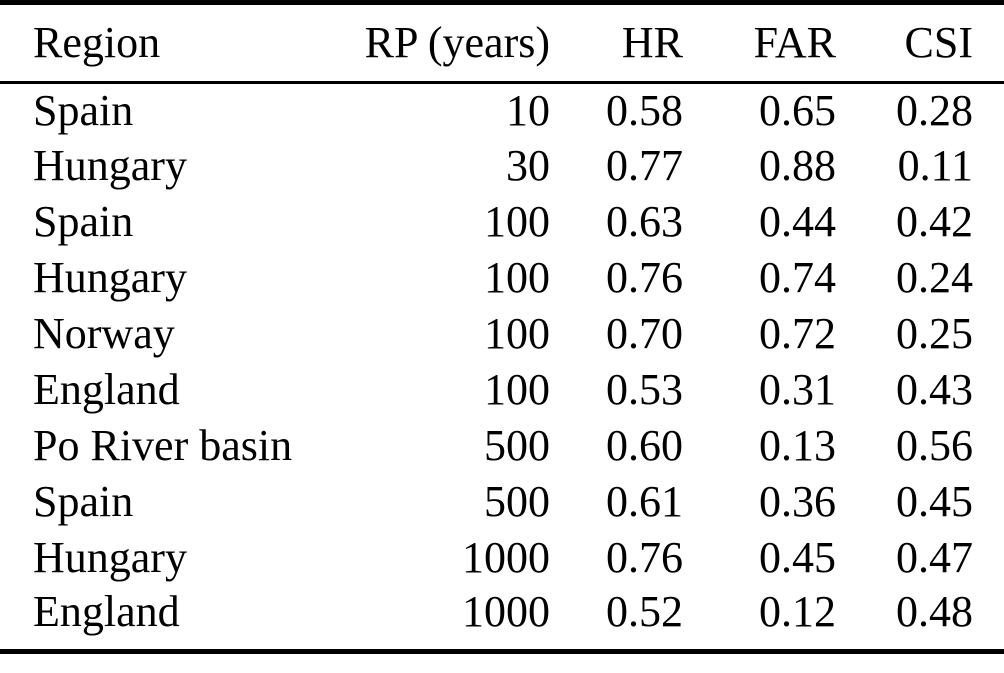 The height and width of the screenshot is (673, 1004). Describe the element at coordinates (163, 446) in the screenshot. I see `cell-region: Po River basin` at that location.